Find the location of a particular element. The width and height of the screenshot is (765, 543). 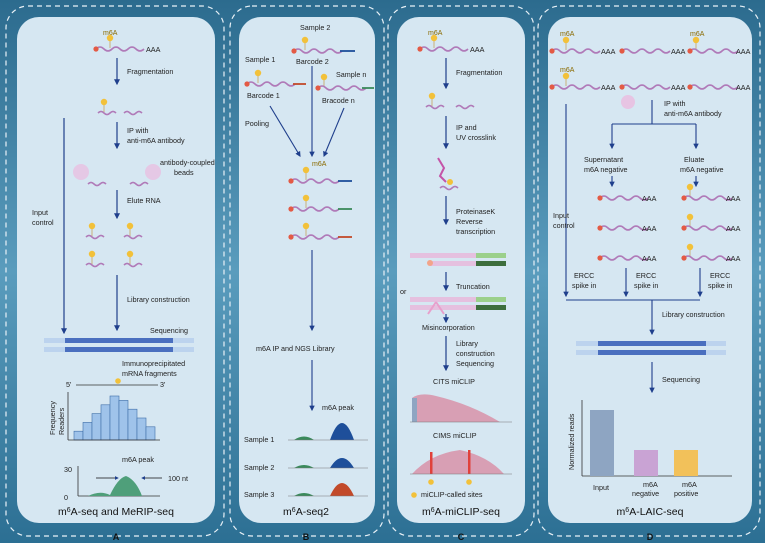

y-axis-0: 0 is located at coordinates (66, 497).